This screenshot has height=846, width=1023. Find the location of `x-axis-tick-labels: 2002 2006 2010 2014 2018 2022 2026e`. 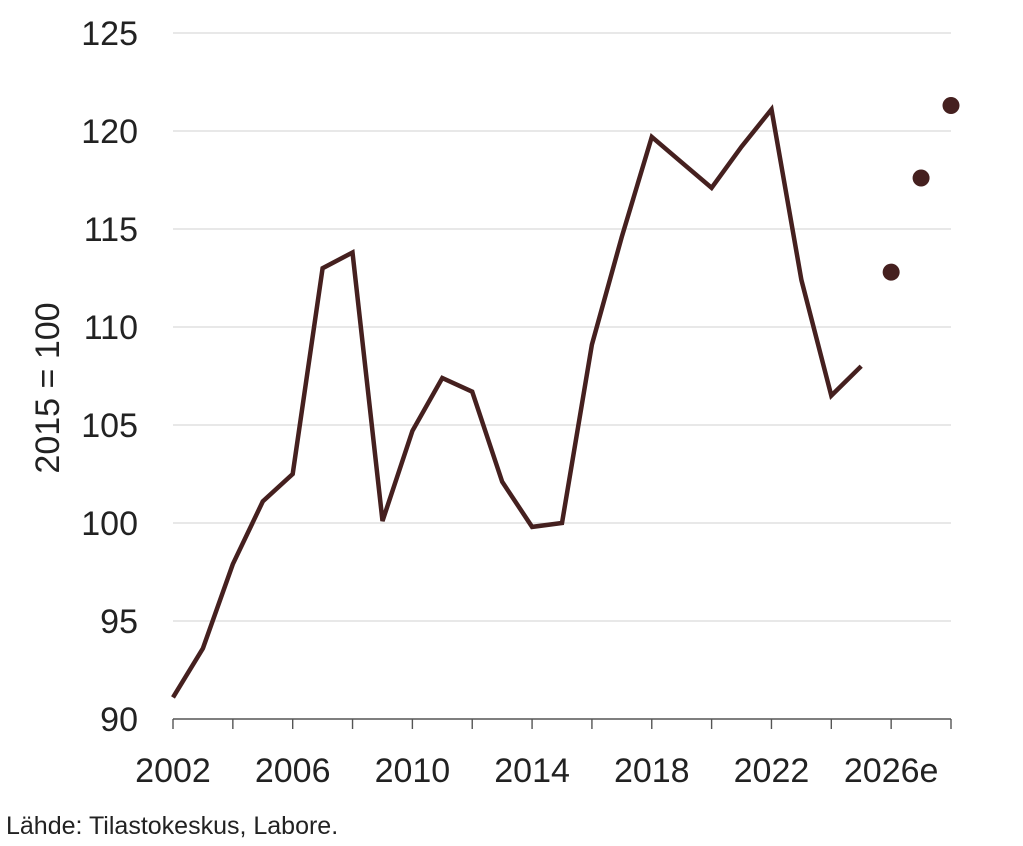

x-axis-tick-labels: 2002 2006 2010 2014 2018 2022 2026e is located at coordinates (536, 771).